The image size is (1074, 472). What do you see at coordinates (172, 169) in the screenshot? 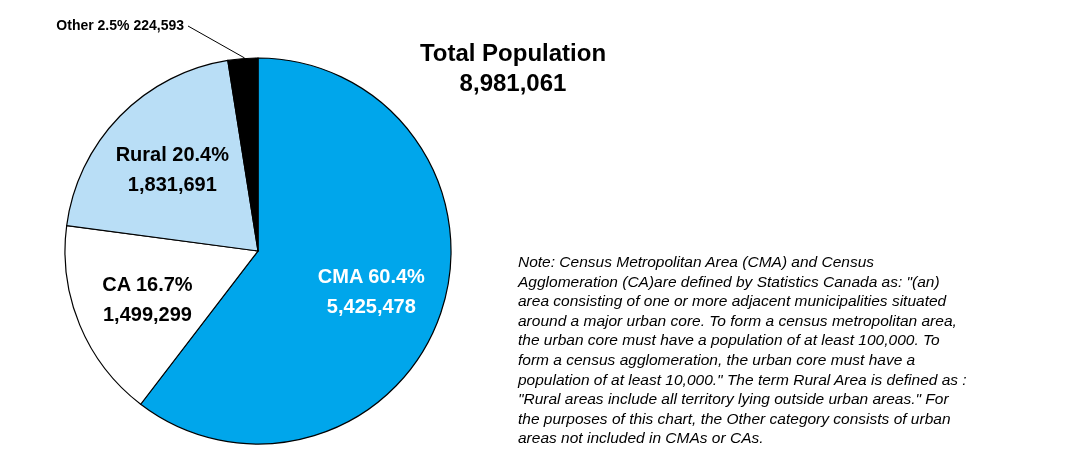
I see `slice-label: Rural 20.4% 1,831,691` at bounding box center [172, 169].